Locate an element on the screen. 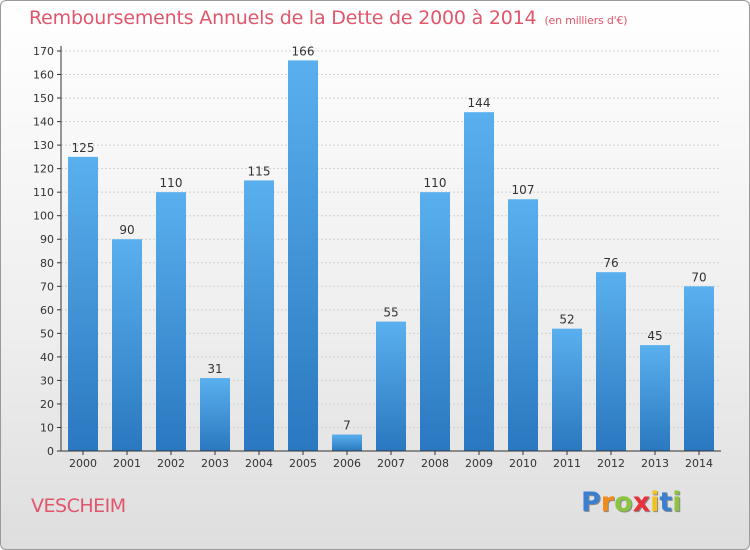 The image size is (750, 550). y-tick-label: 80 is located at coordinates (47, 263).